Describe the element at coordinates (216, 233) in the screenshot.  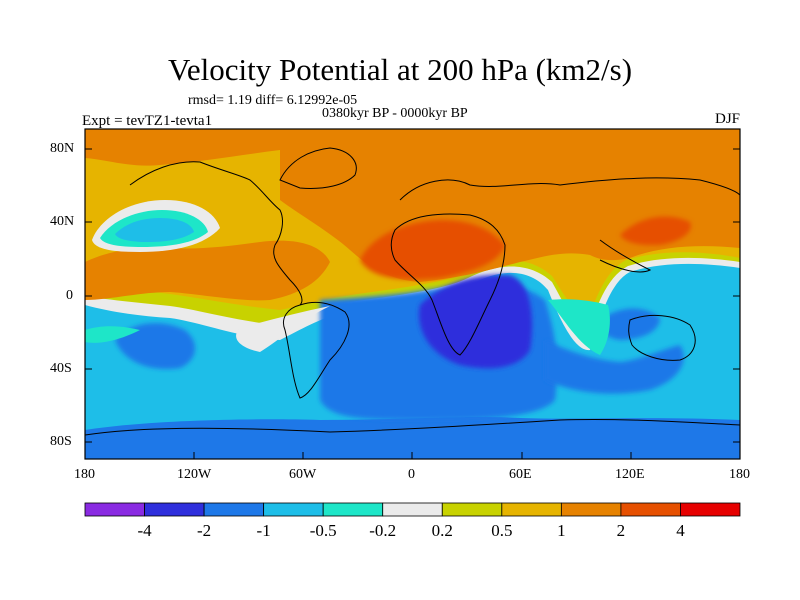
I see `coast-north-america` at that location.